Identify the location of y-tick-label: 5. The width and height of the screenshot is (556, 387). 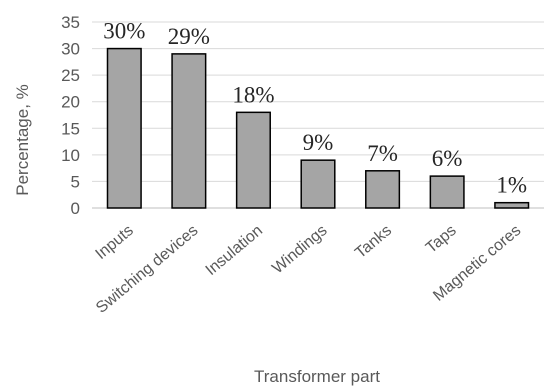
(75, 181).